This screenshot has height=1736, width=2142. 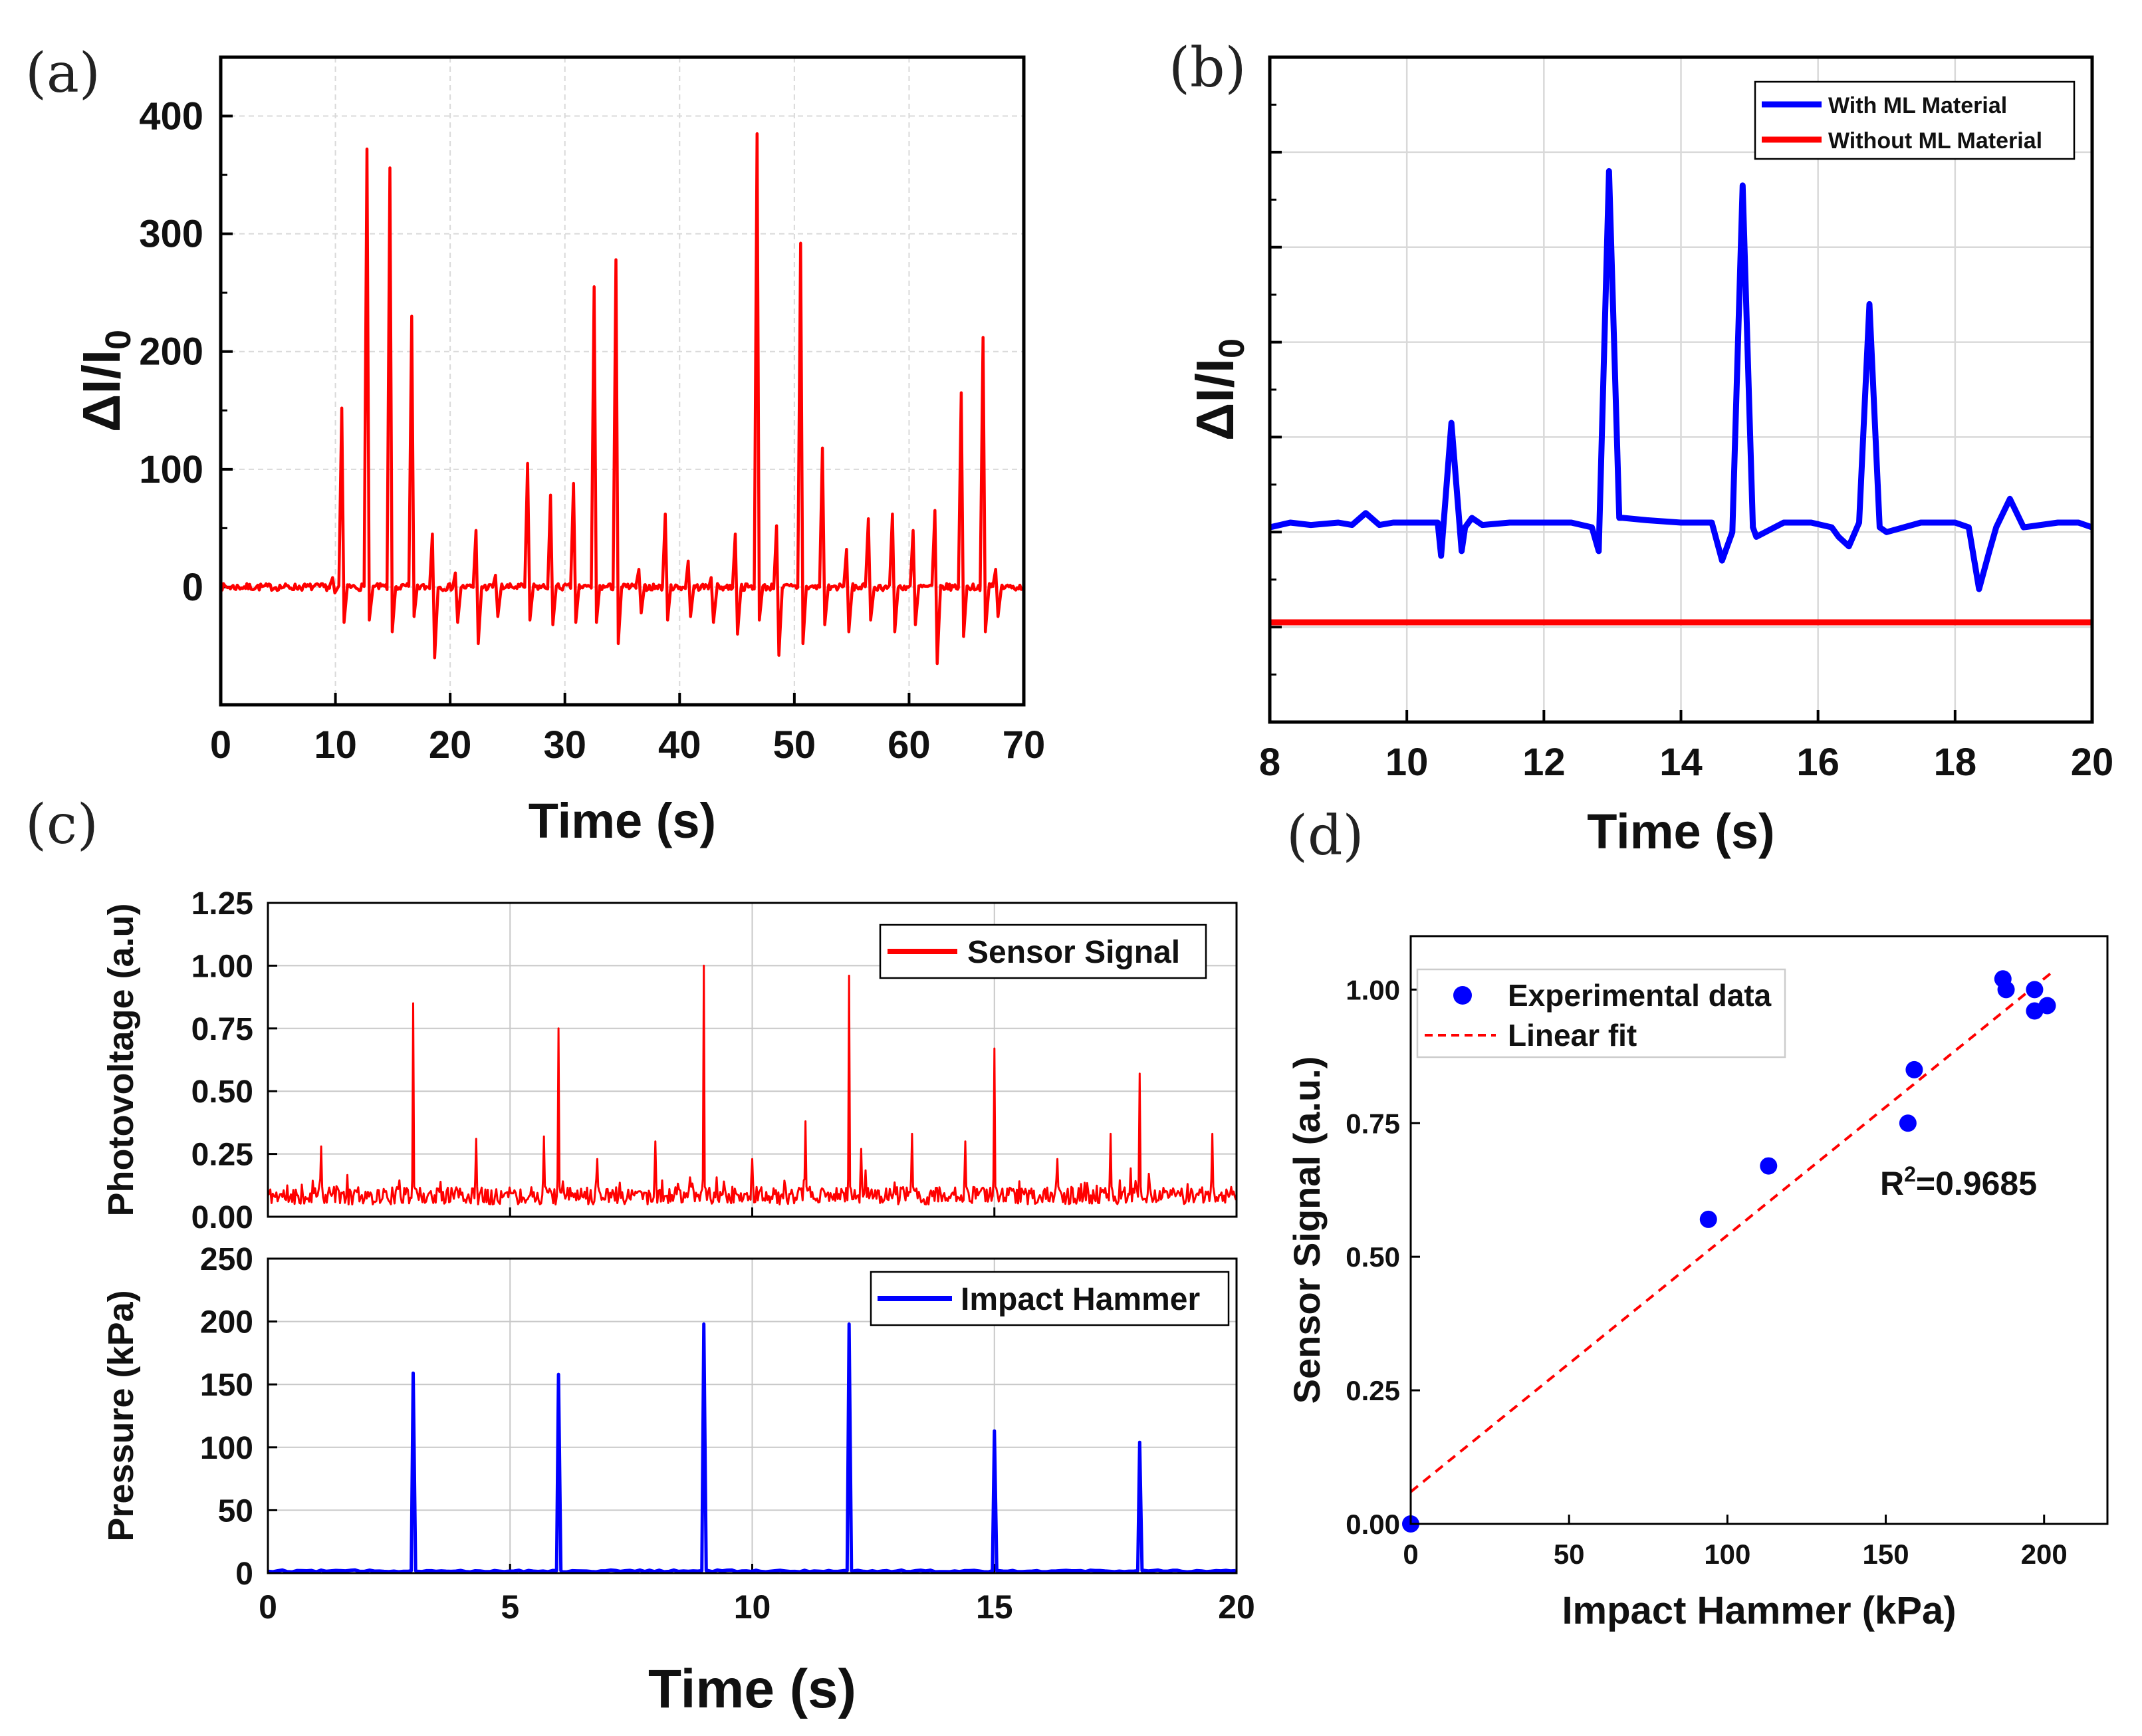 I want to click on legend: With ML Material Without ML Material, so click(x=1915, y=120).